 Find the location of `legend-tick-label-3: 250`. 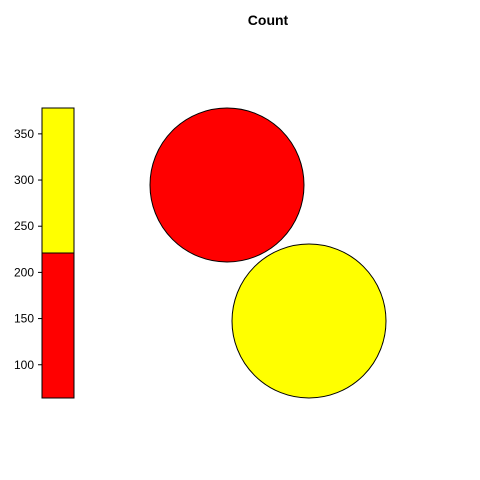

legend-tick-label-3: 250 is located at coordinates (24, 226).